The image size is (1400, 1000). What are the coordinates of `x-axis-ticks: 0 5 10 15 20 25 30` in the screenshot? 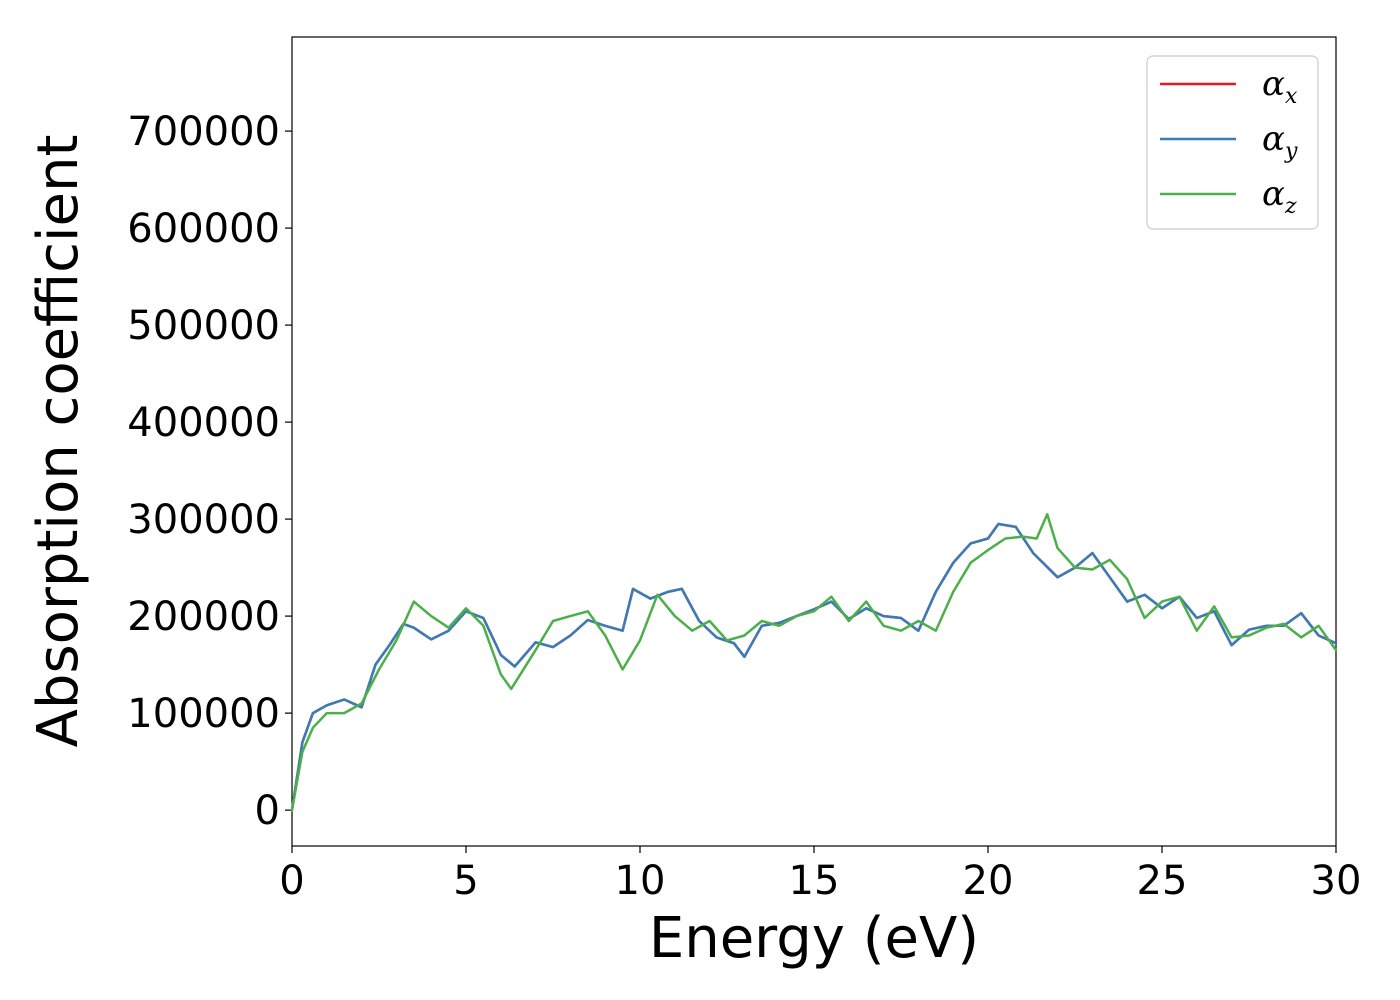 It's located at (820, 875).